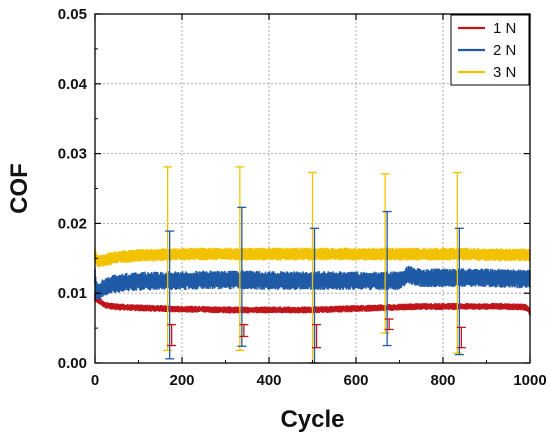 Image resolution: width=550 pixels, height=437 pixels. Describe the element at coordinates (72, 363) in the screenshot. I see `y-tick-label: 0.00` at that location.